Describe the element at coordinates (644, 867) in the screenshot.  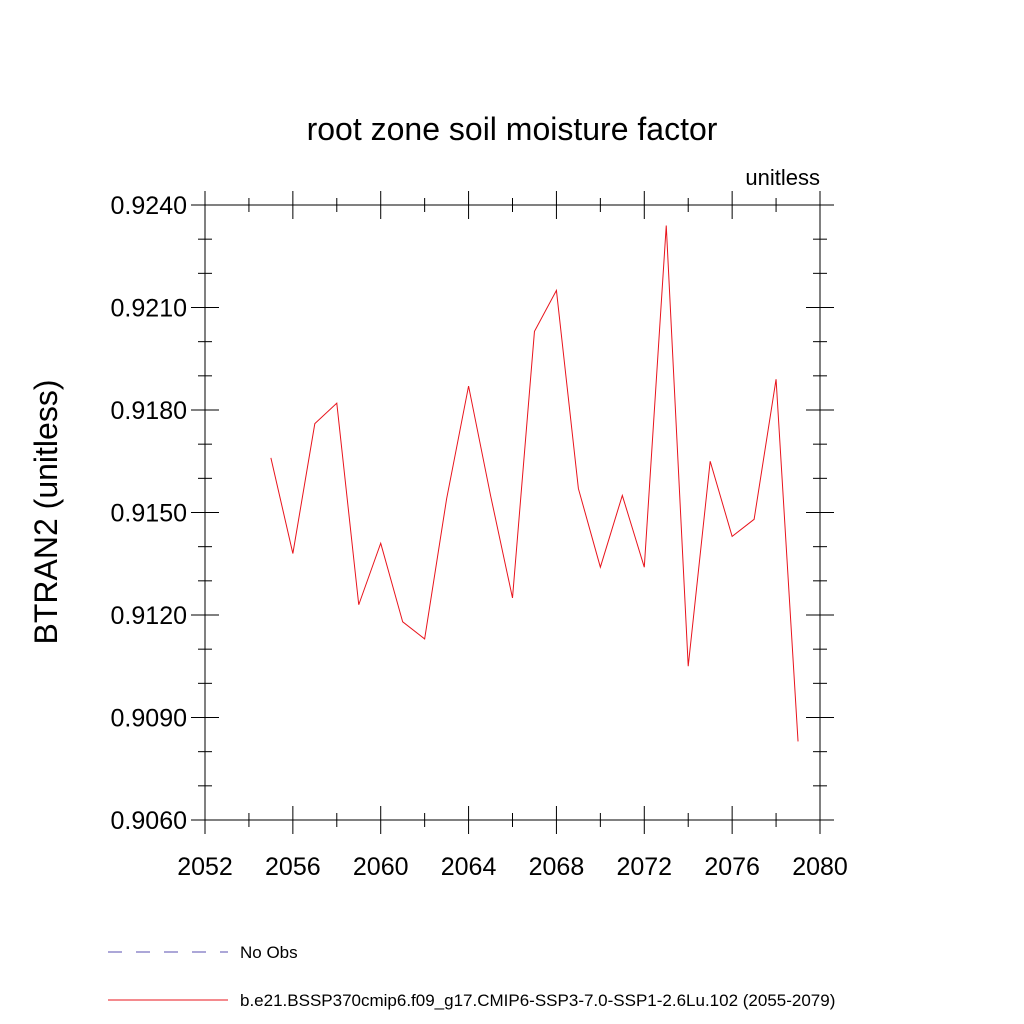
I see `x-tick-label: 2072` at that location.